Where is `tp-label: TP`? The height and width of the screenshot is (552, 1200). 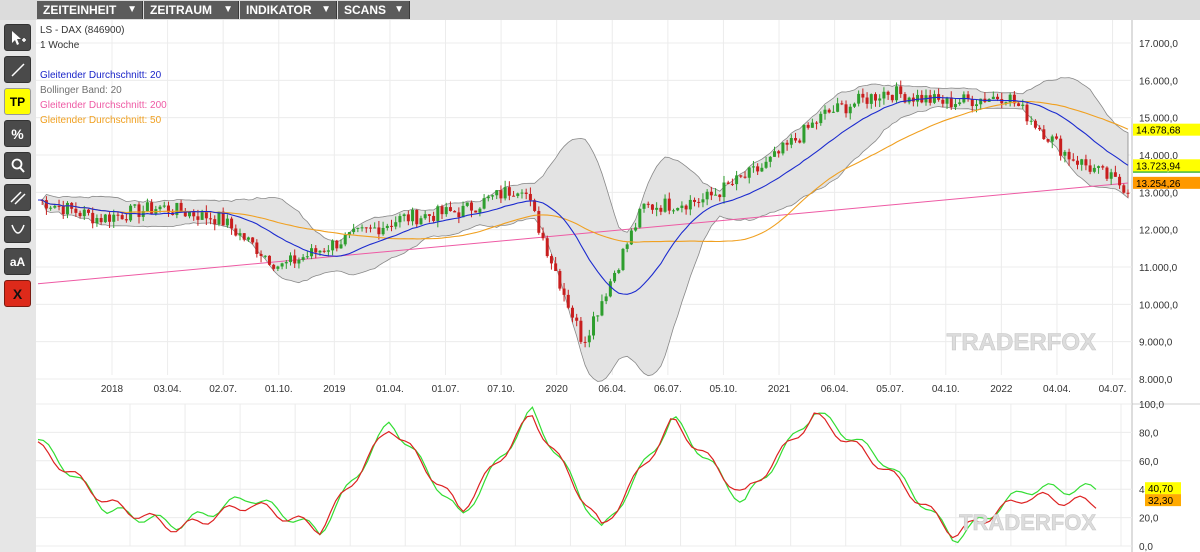
tp-label: TP is located at coordinates (17, 101).